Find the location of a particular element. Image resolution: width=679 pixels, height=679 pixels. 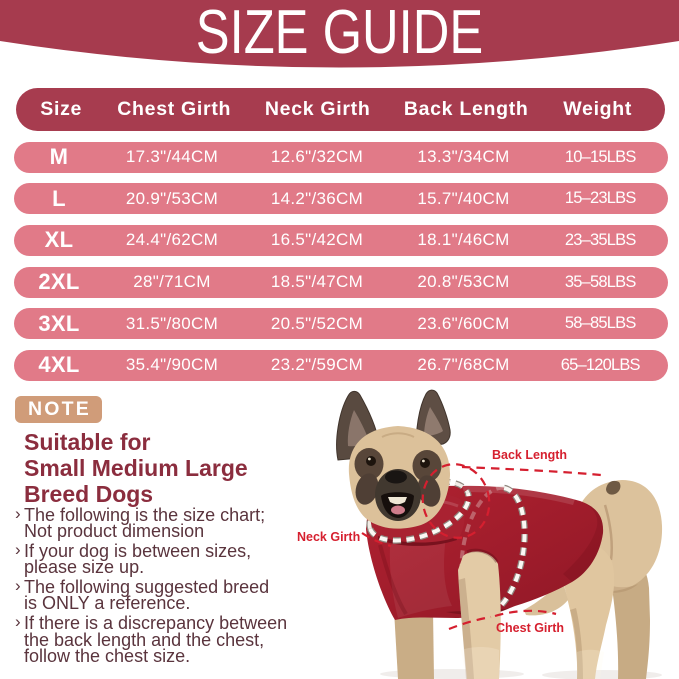

svg-text: Chest Girth is located at coordinates (530, 628).